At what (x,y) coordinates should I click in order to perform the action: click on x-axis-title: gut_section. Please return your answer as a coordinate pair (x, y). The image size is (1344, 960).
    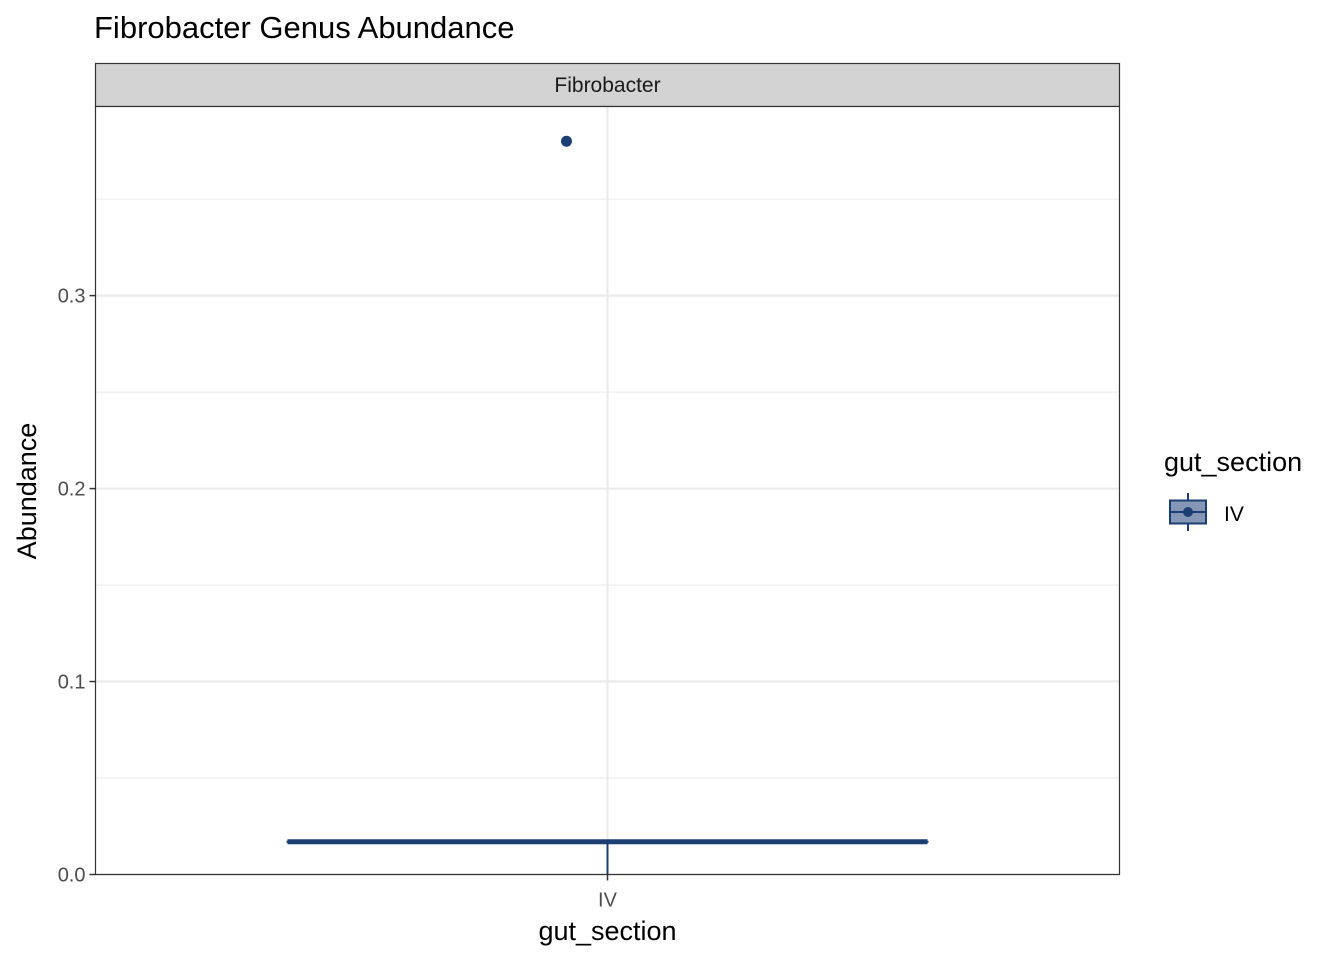
    Looking at the image, I should click on (607, 931).